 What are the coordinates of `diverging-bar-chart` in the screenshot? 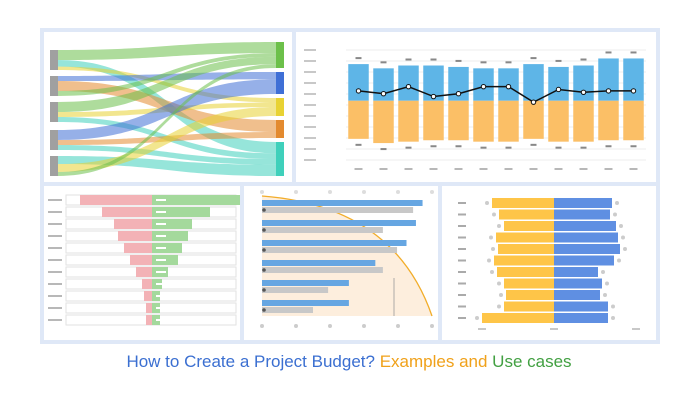 It's located at (475, 109).